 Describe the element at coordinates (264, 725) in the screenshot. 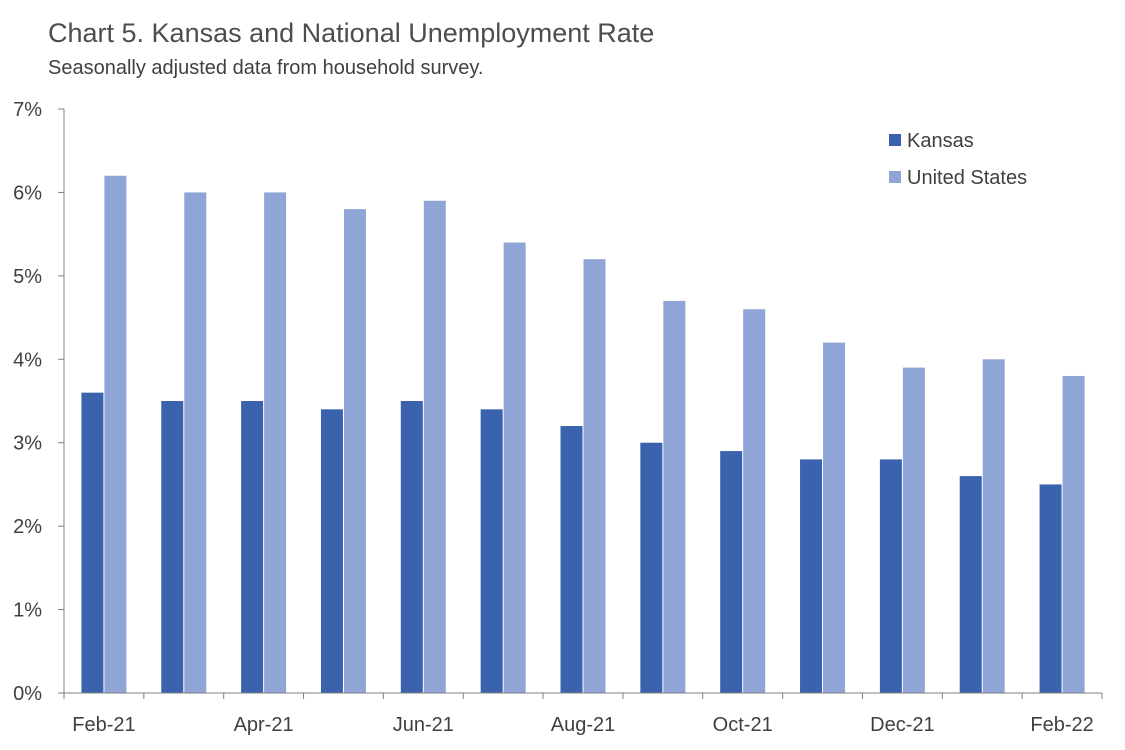

I see `x-tick-label: Apr-21` at that location.